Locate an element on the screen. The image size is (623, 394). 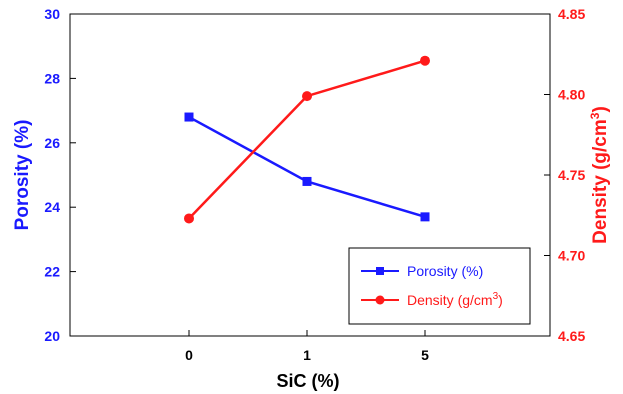
x-axis-title: SiC (%) is located at coordinates (308, 381).